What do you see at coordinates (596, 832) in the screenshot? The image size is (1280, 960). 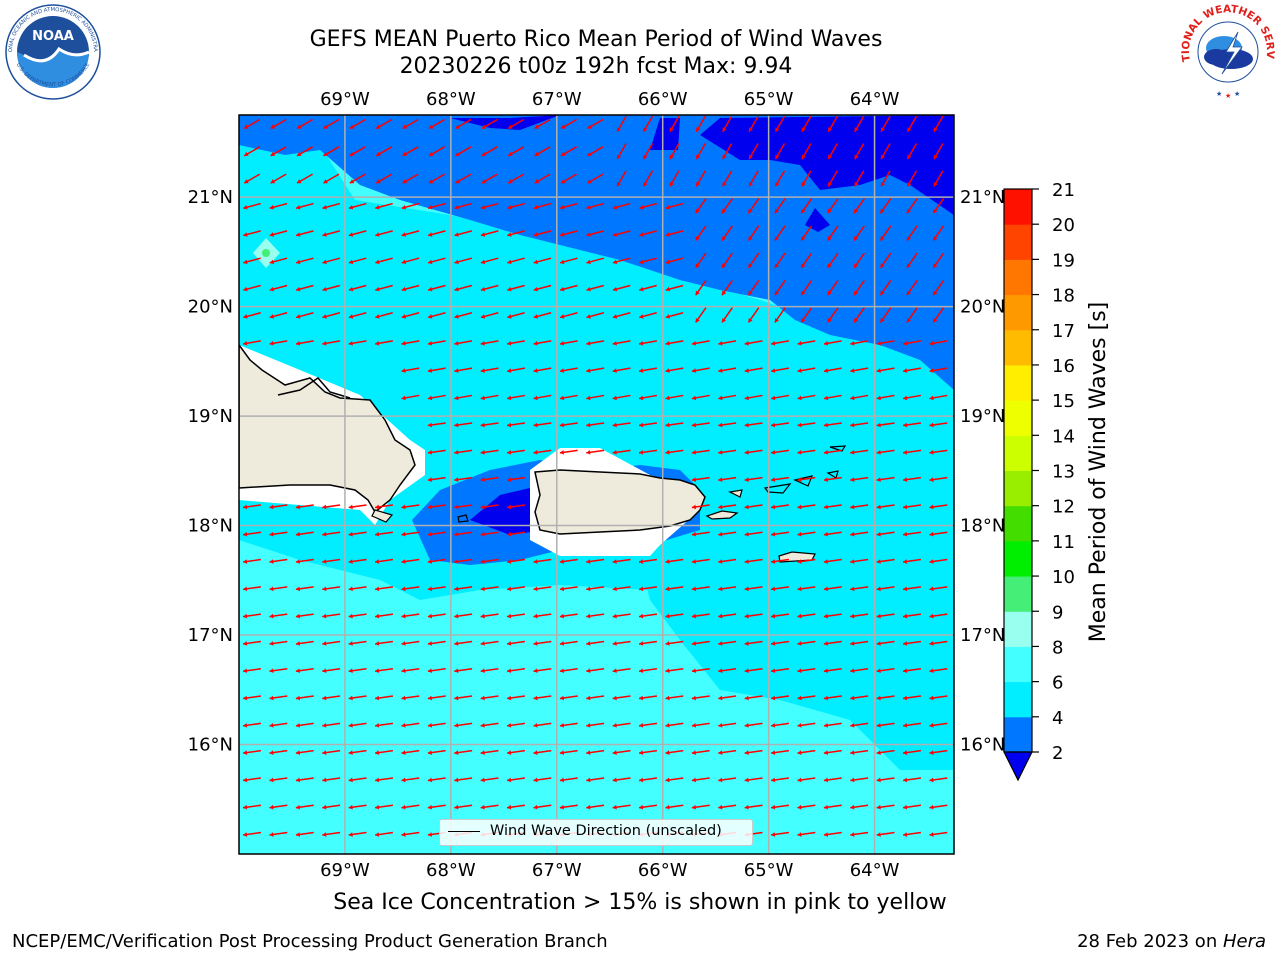 I see `map-legend: Wind Wave Direction (unscaled)` at bounding box center [596, 832].